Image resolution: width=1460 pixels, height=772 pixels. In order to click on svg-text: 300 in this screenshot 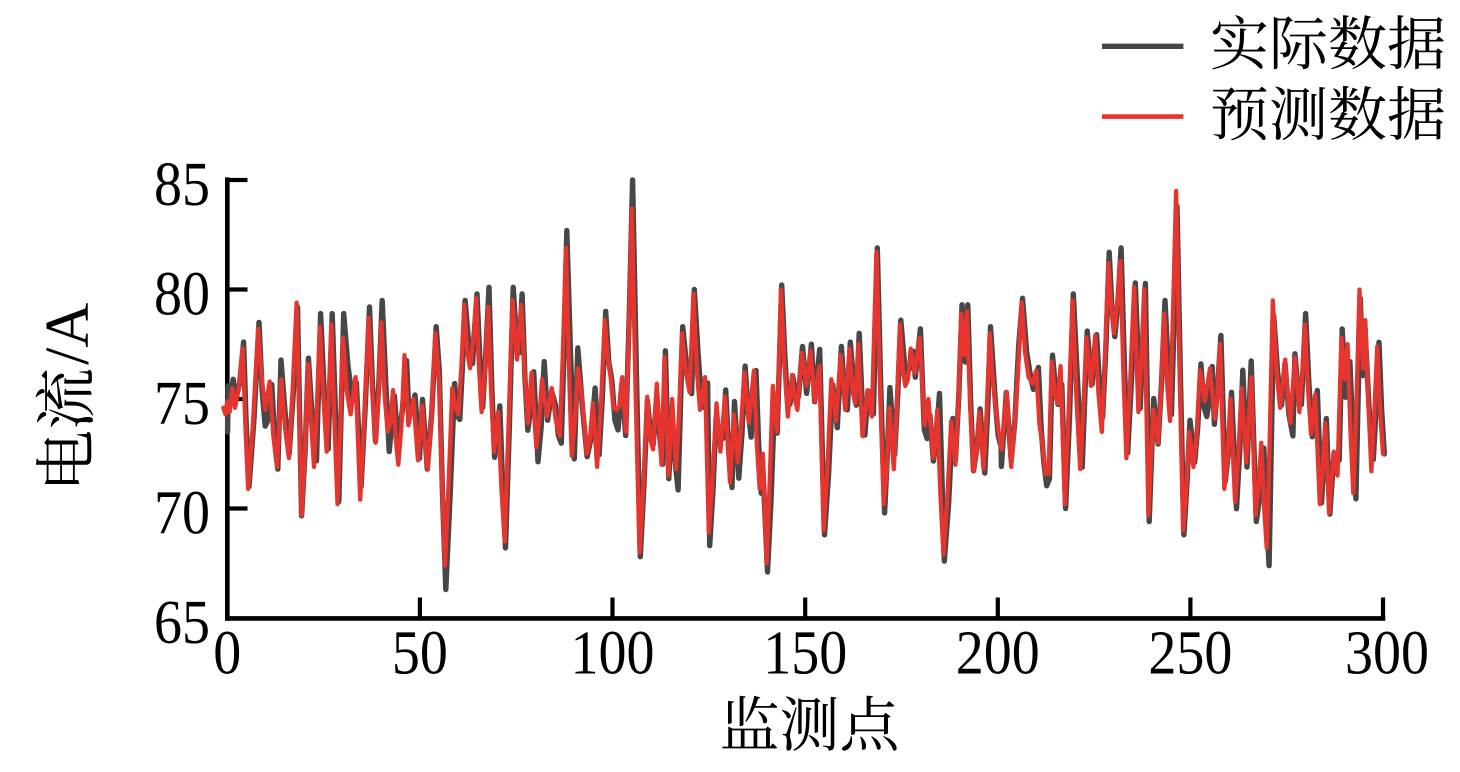, I will do `click(1387, 654)`.